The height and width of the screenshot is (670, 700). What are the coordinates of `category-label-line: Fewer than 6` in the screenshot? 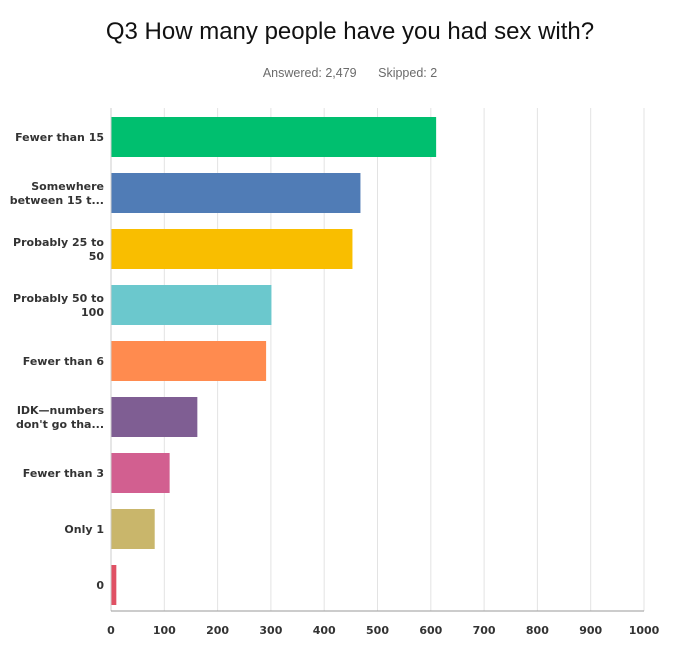 It's located at (64, 361).